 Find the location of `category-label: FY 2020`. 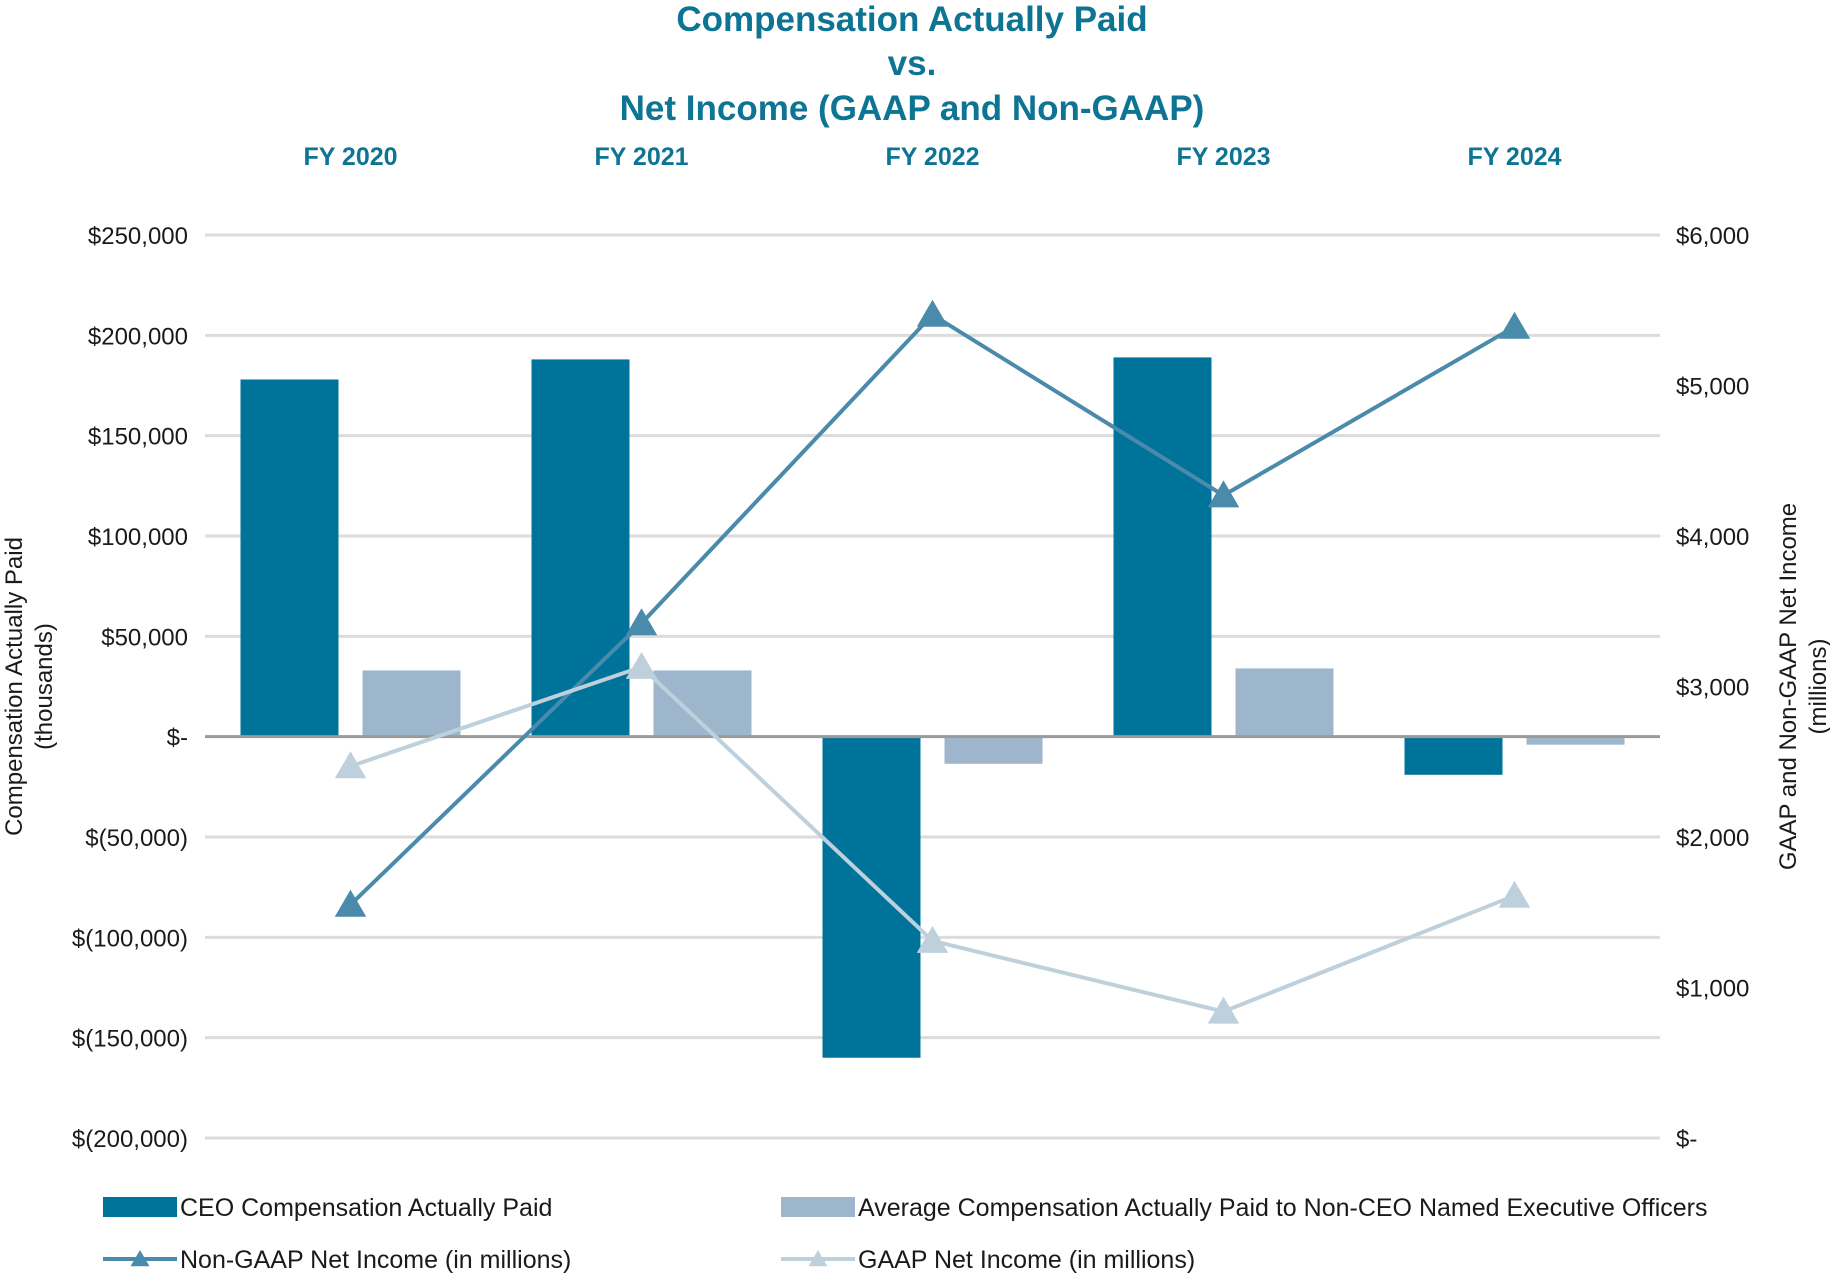

category-label: FY 2020 is located at coordinates (350, 157).